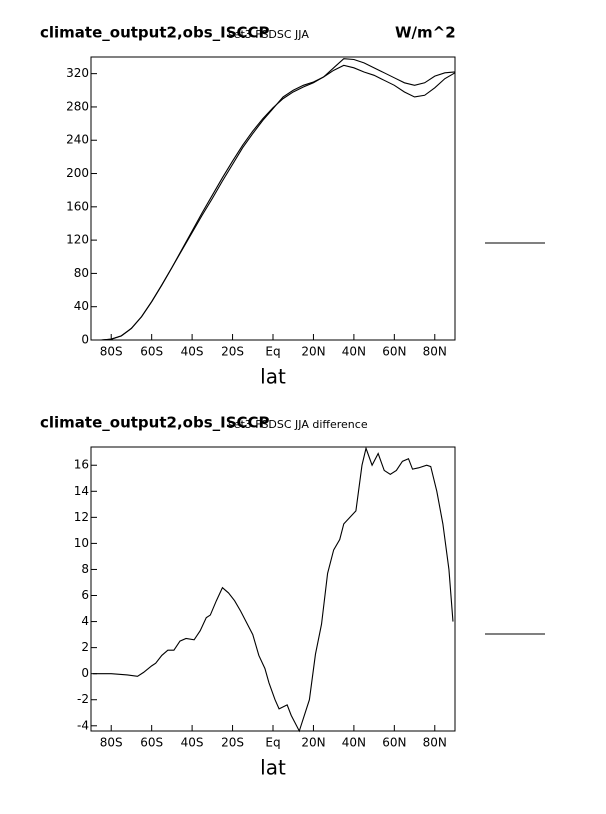 The image size is (606, 814). What do you see at coordinates (85, 595) in the screenshot?
I see `y-tick-label: 6` at bounding box center [85, 595].